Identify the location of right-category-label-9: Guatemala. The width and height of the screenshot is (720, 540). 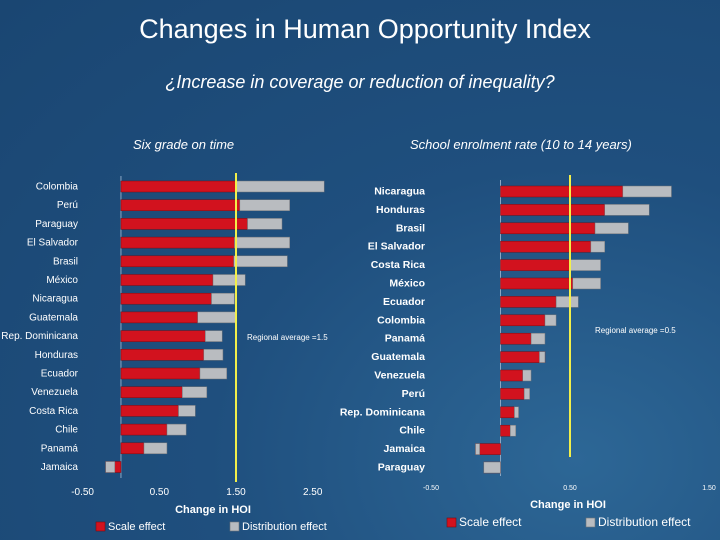
(398, 357).